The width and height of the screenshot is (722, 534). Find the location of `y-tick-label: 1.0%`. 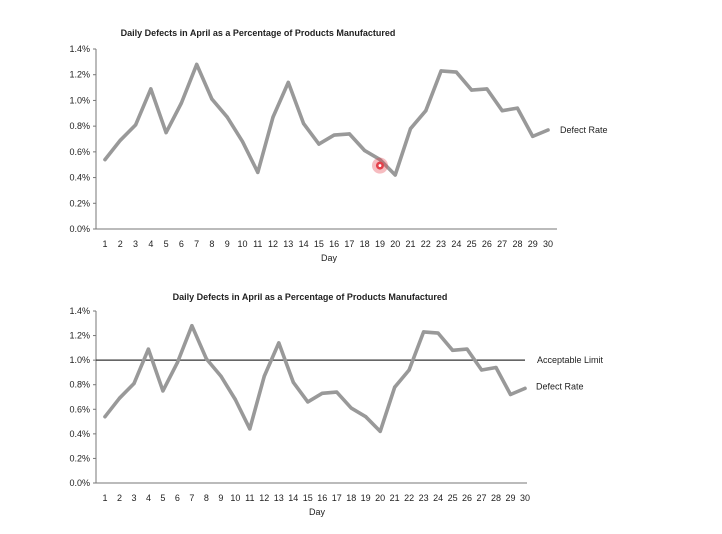

y-tick-label: 1.0% is located at coordinates (79, 100).